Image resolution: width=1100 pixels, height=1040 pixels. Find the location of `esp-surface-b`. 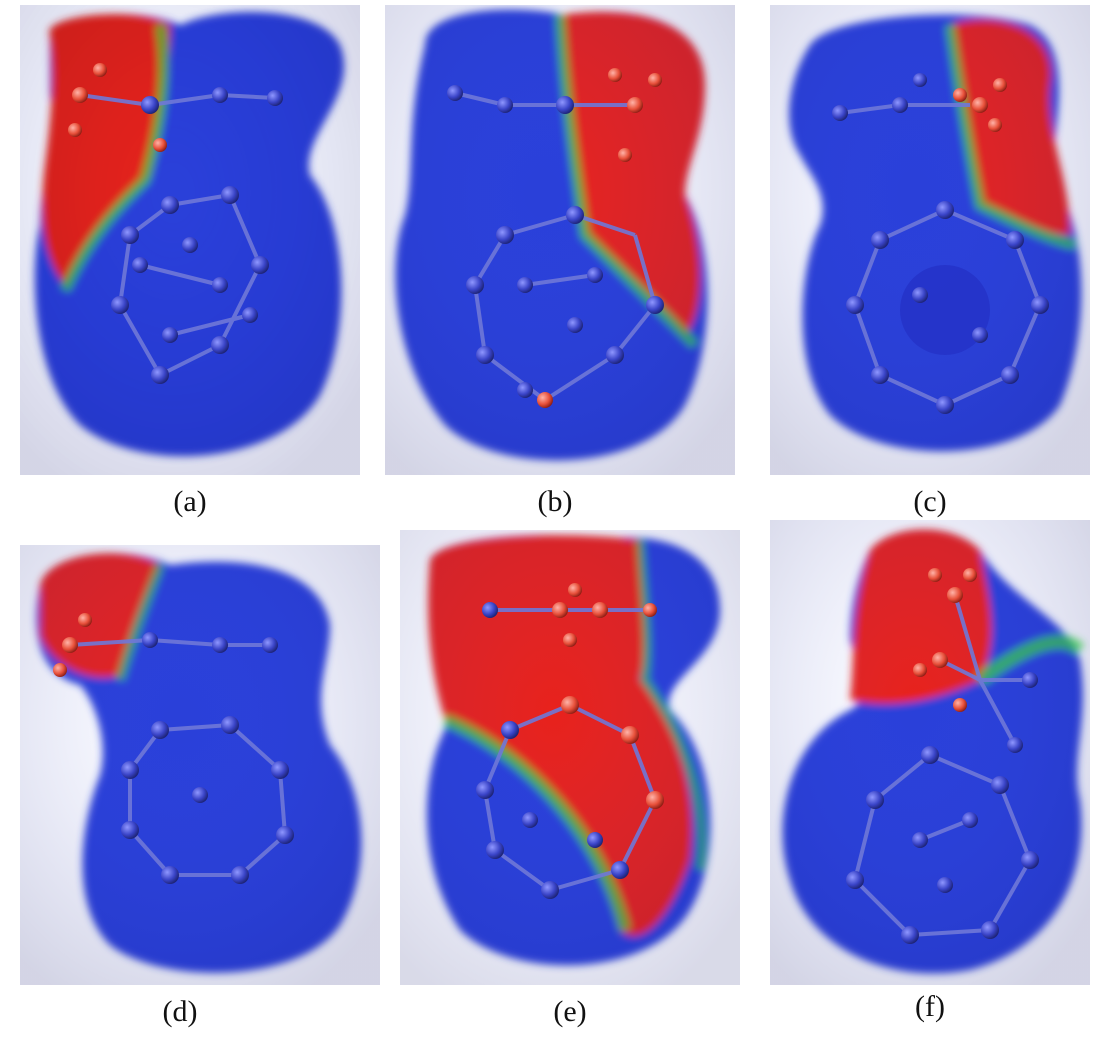

esp-surface-b is located at coordinates (560, 240).